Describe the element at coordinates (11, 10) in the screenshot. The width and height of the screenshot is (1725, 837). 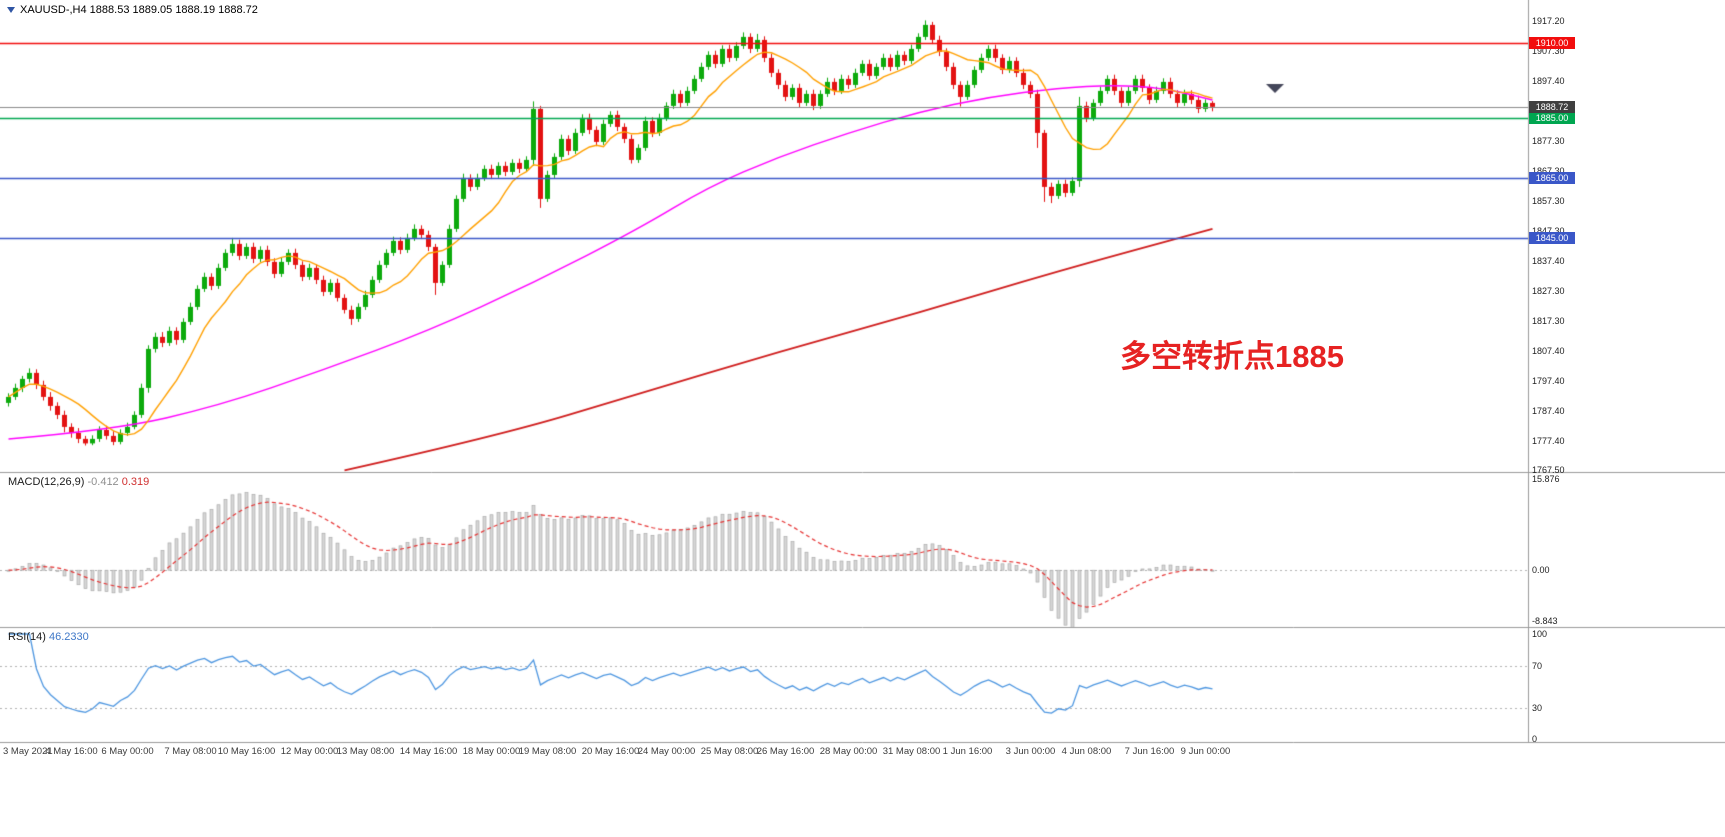
I see `symbol-dropdown-icon` at that location.